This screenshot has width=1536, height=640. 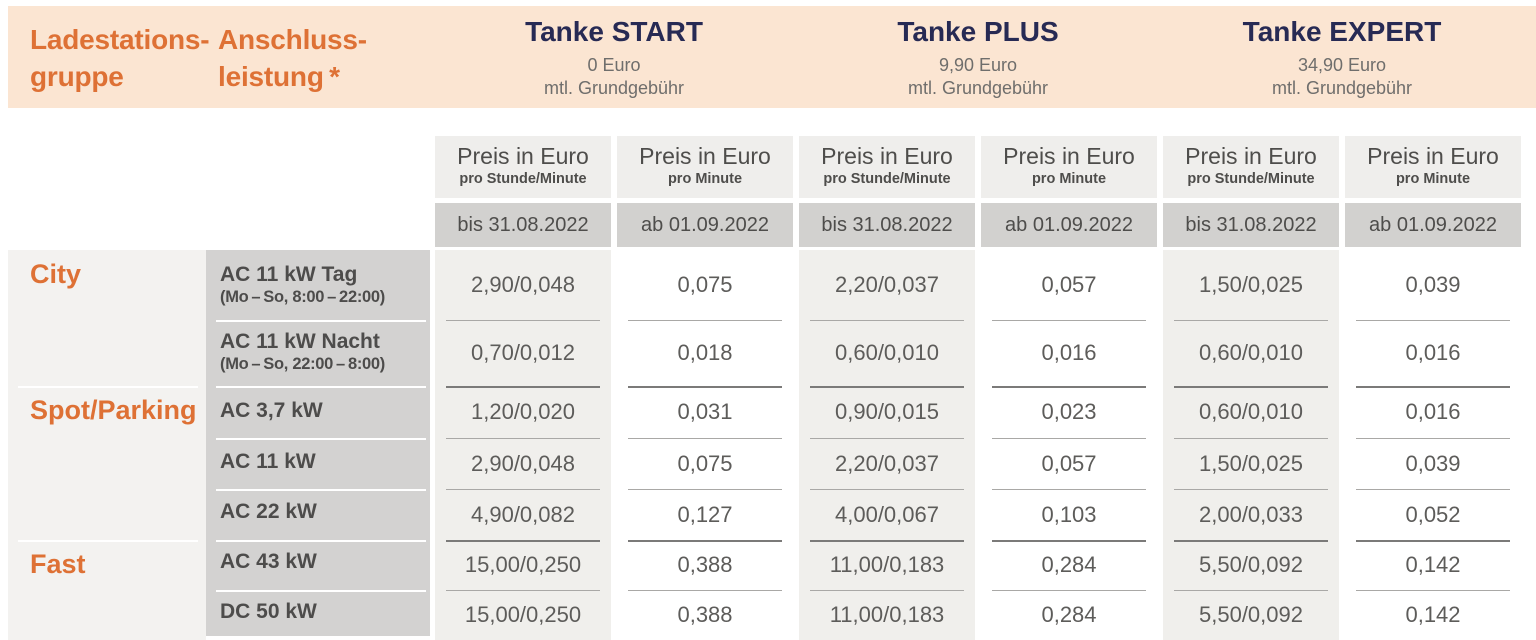 I want to click on price-cell: 11,00/0,183, so click(x=887, y=615).